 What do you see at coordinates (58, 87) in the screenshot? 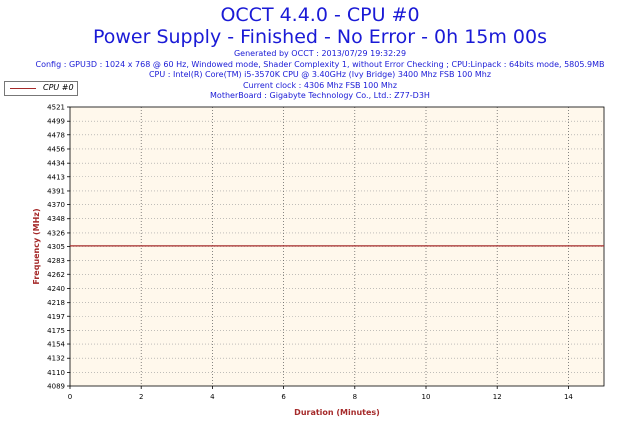
I see `legend-label-cpu0: CPU #0` at bounding box center [58, 87].